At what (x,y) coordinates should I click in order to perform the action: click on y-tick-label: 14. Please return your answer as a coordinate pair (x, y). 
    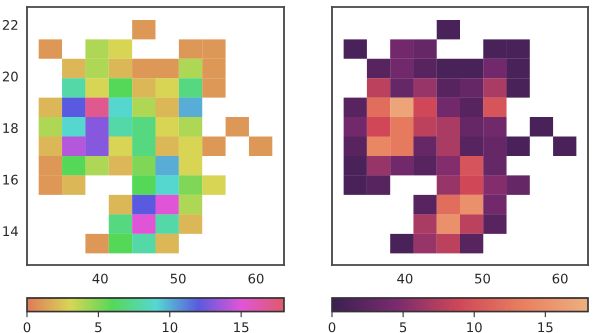
    Looking at the image, I should click on (10, 231).